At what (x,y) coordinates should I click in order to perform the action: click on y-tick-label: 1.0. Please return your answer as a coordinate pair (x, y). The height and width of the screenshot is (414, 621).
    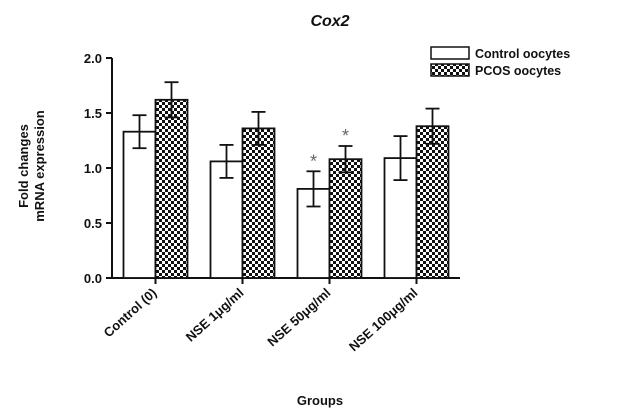
    Looking at the image, I should click on (93, 168).